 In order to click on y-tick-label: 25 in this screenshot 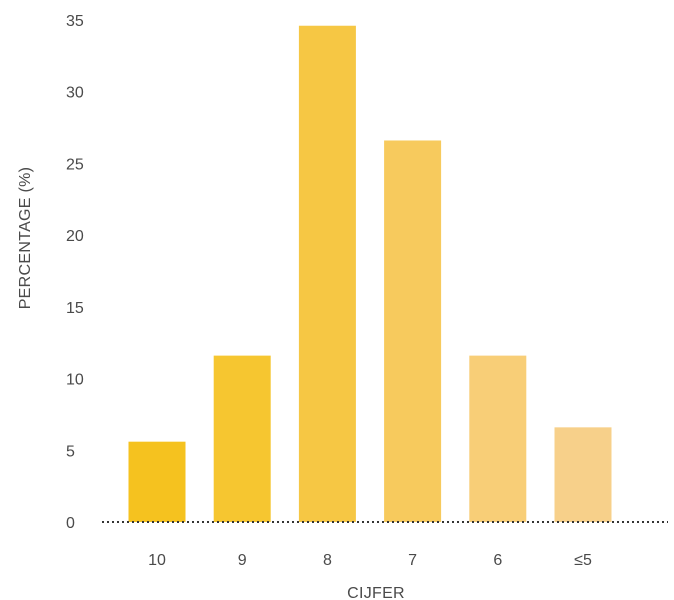, I will do `click(75, 164)`.